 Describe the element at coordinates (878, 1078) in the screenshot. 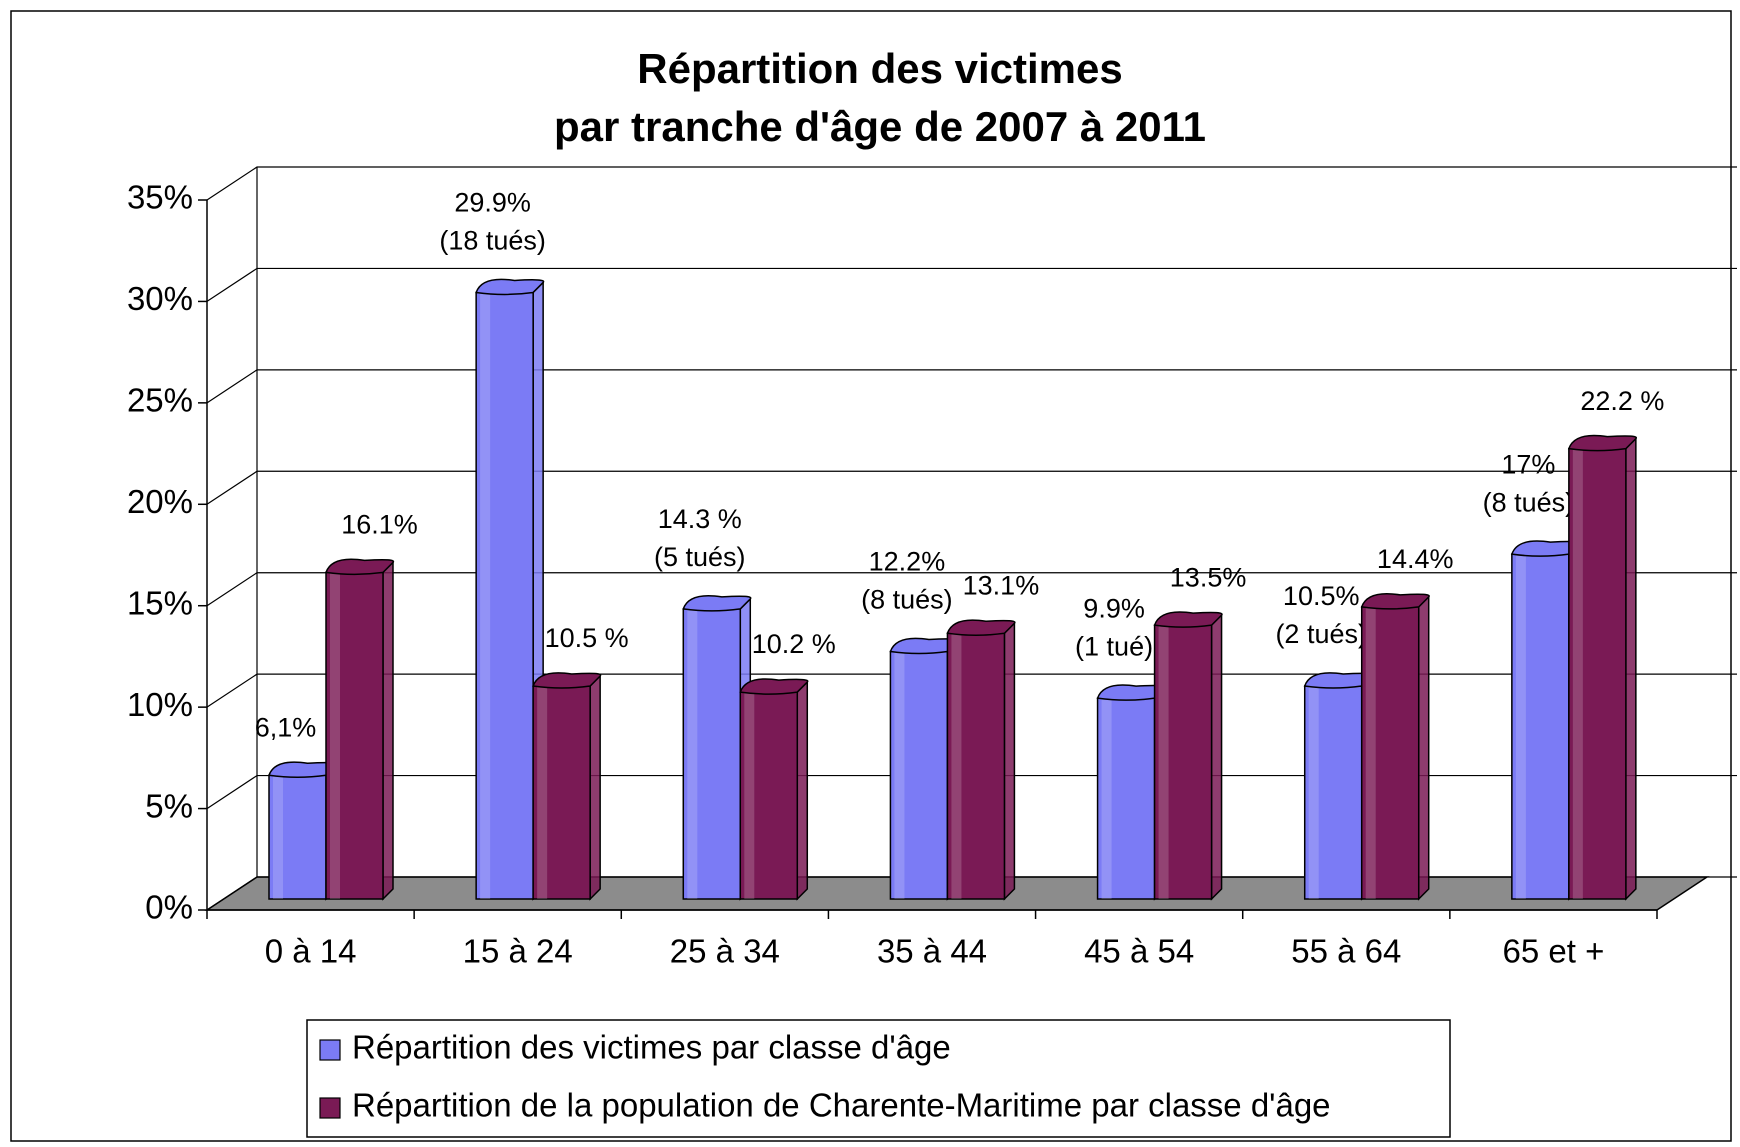

I see `legend` at that location.